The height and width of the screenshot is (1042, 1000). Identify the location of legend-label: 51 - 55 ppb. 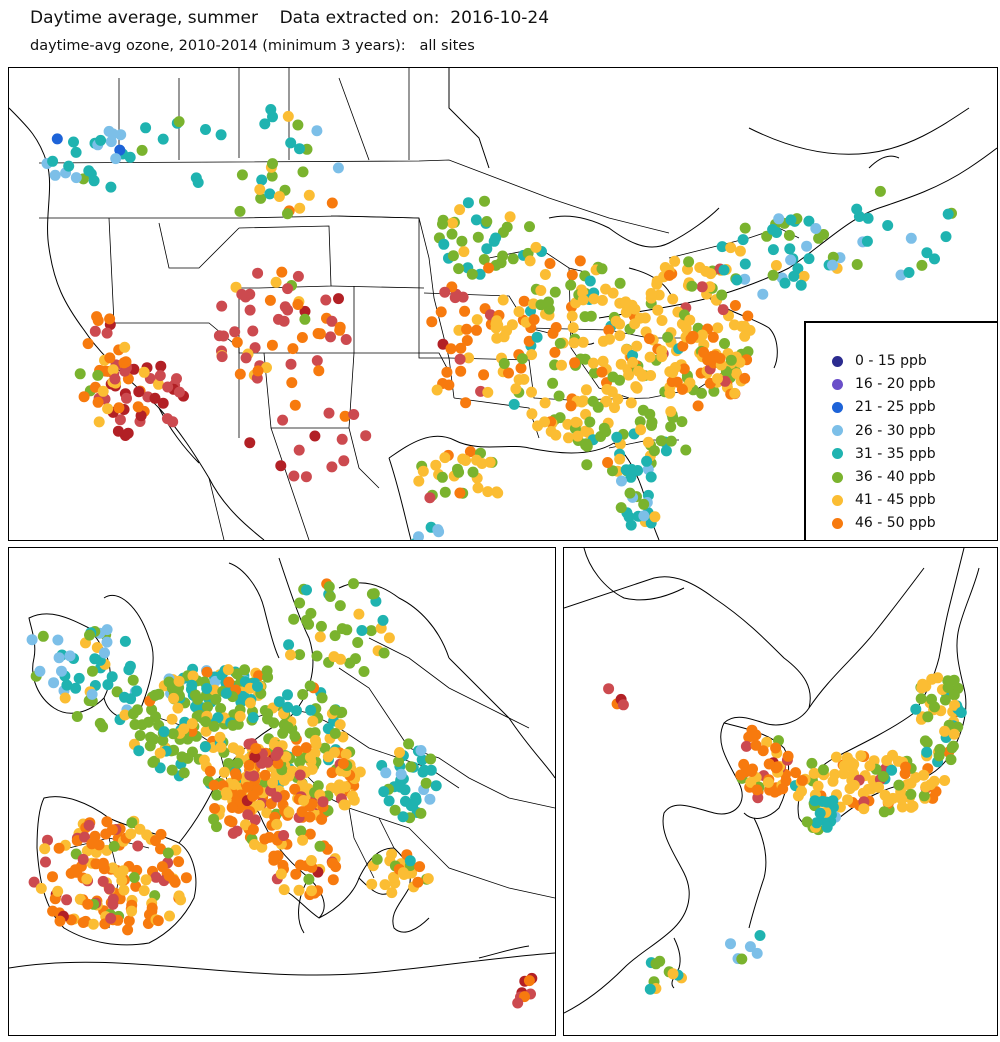
(895, 539).